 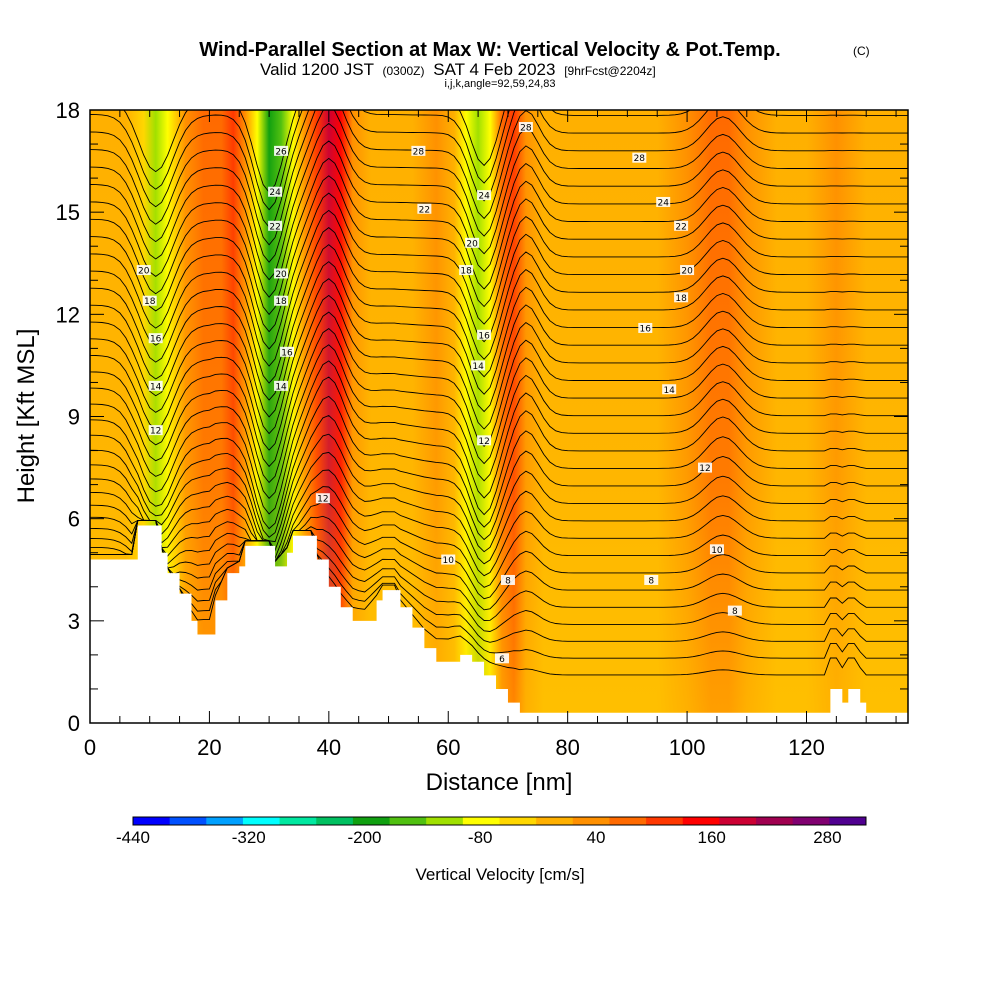 I want to click on colorbar-frame, so click(x=499, y=821).